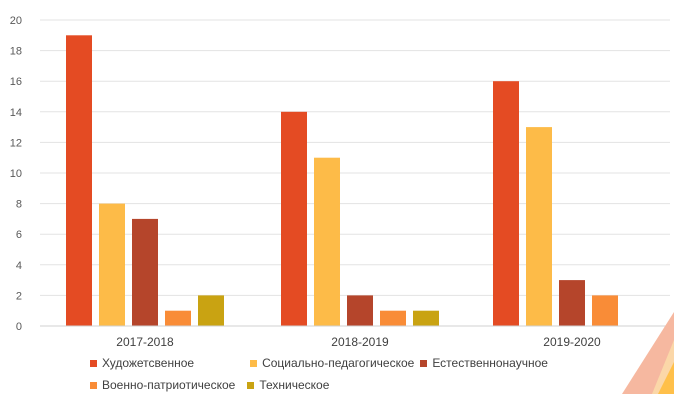 The width and height of the screenshot is (674, 394). I want to click on legend-label: Техническое, so click(294, 385).